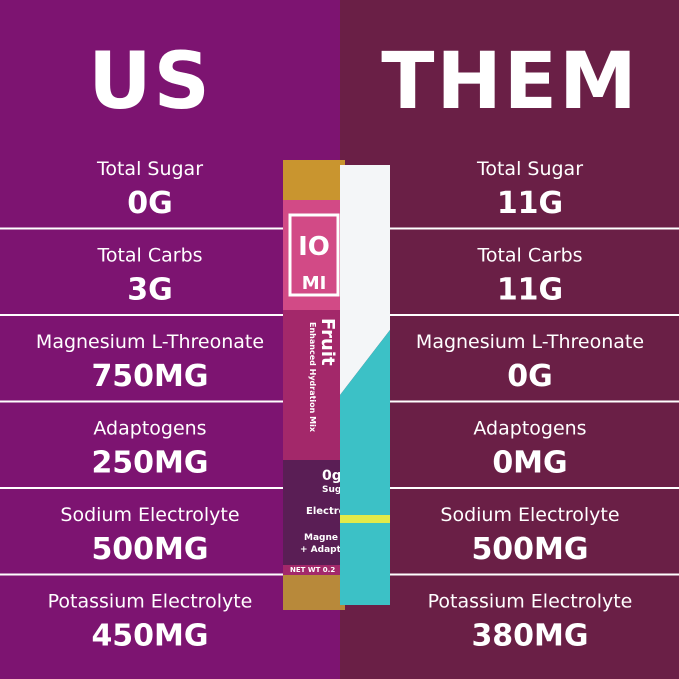  I want to click on us-value: 750MG, so click(149, 376).